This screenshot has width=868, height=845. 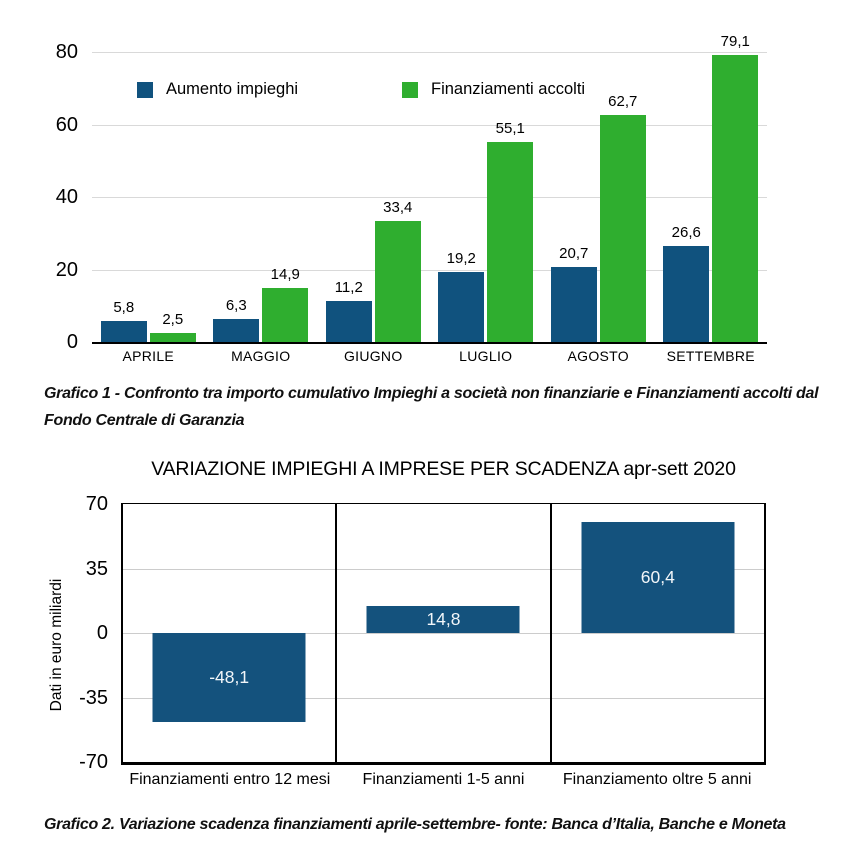 What do you see at coordinates (461, 259) in the screenshot?
I see `bar-value-label: 19,2` at bounding box center [461, 259].